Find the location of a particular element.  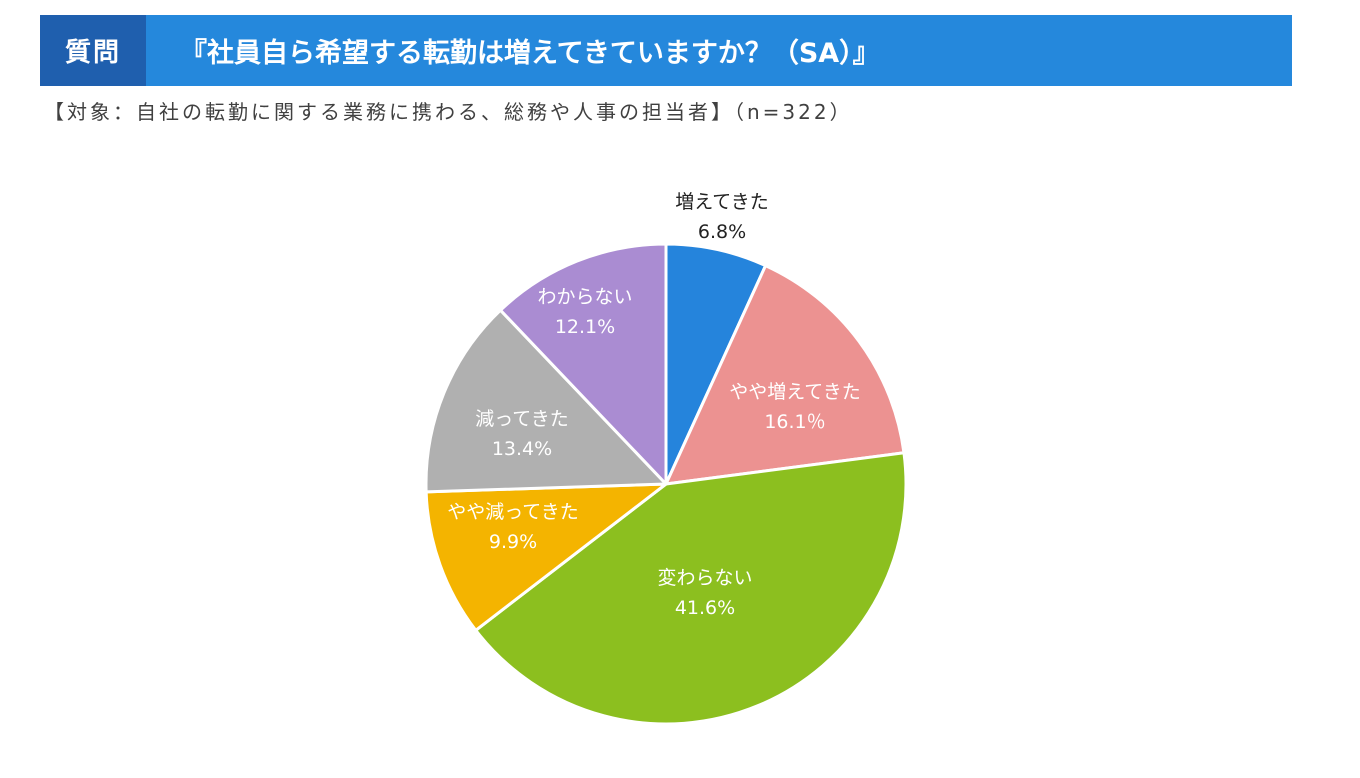

slice-label: わからない is located at coordinates (584, 297).